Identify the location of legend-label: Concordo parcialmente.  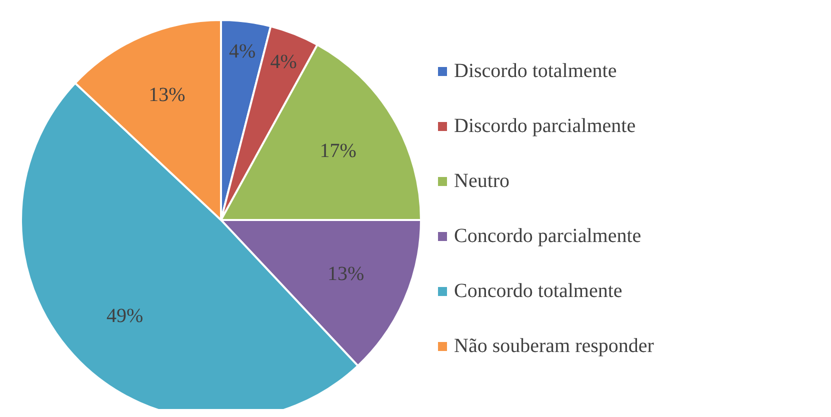
(548, 236).